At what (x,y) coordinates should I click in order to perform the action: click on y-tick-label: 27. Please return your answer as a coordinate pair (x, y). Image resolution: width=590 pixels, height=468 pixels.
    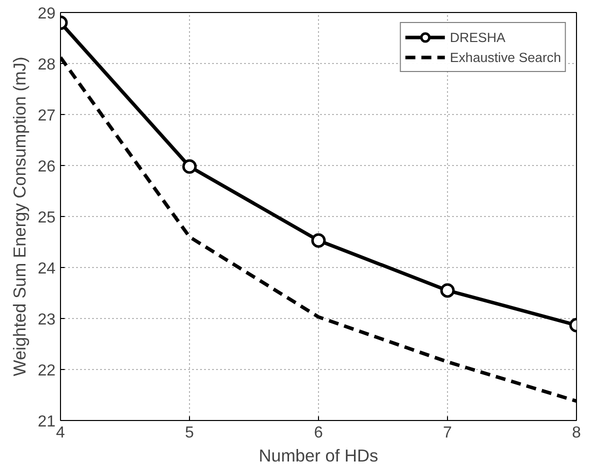
    Looking at the image, I should click on (47, 116).